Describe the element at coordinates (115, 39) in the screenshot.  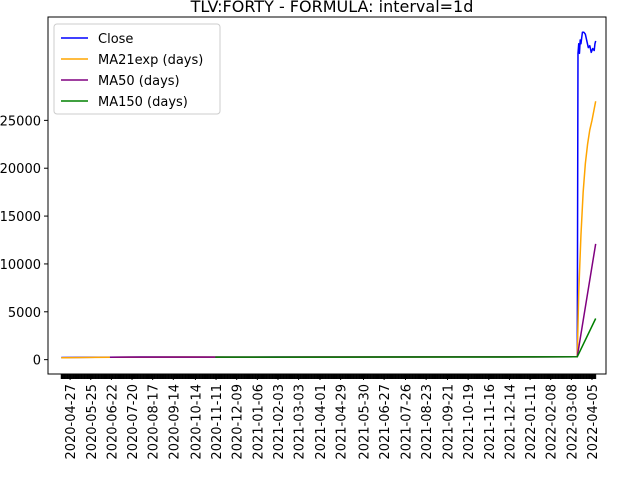
I see `legend-label: Close` at that location.